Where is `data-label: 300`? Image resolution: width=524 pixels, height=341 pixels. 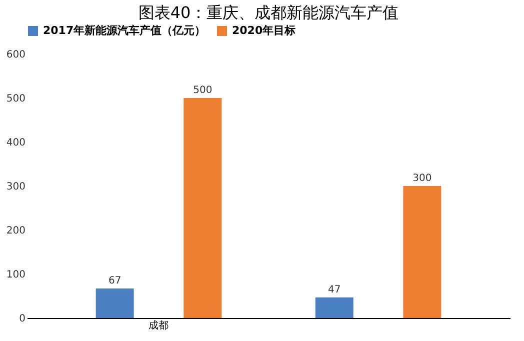
data-label: 300 is located at coordinates (422, 178).